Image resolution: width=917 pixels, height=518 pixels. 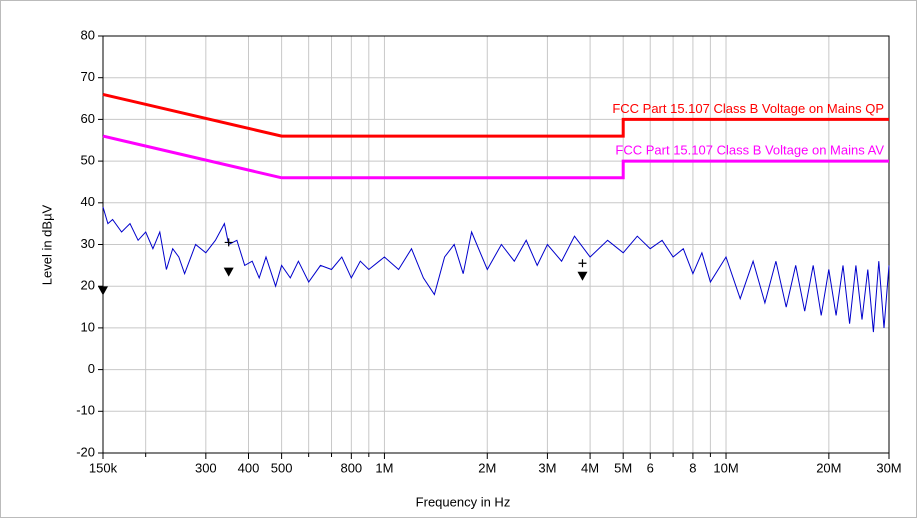 I want to click on x-tick-label: 150k, so click(x=103, y=467).